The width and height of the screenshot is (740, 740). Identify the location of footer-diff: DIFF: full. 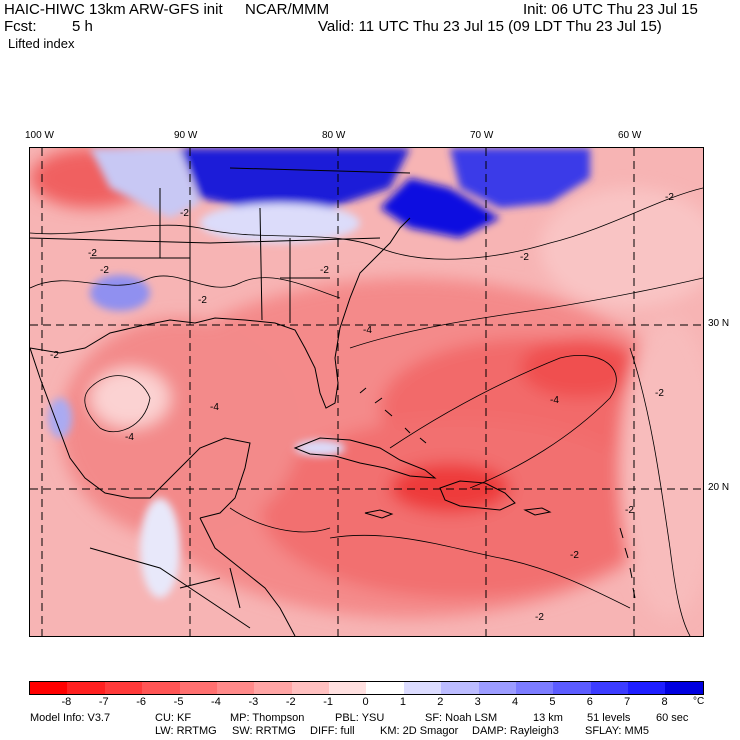
(332, 731).